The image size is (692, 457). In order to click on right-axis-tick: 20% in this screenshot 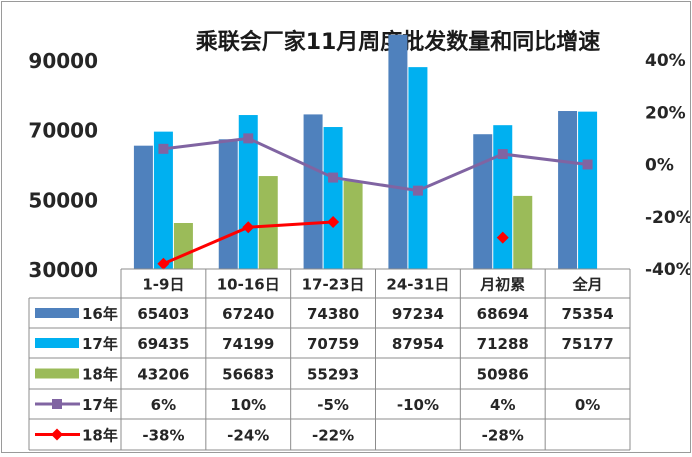, I will do `click(665, 113)`.